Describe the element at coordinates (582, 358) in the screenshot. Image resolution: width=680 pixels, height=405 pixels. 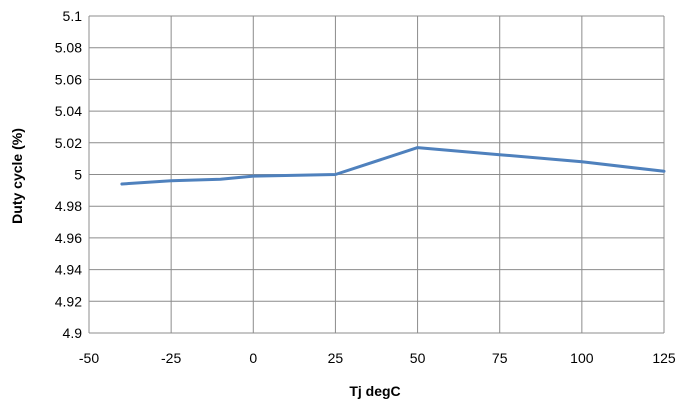
I see `x-tick-label: 100` at that location.